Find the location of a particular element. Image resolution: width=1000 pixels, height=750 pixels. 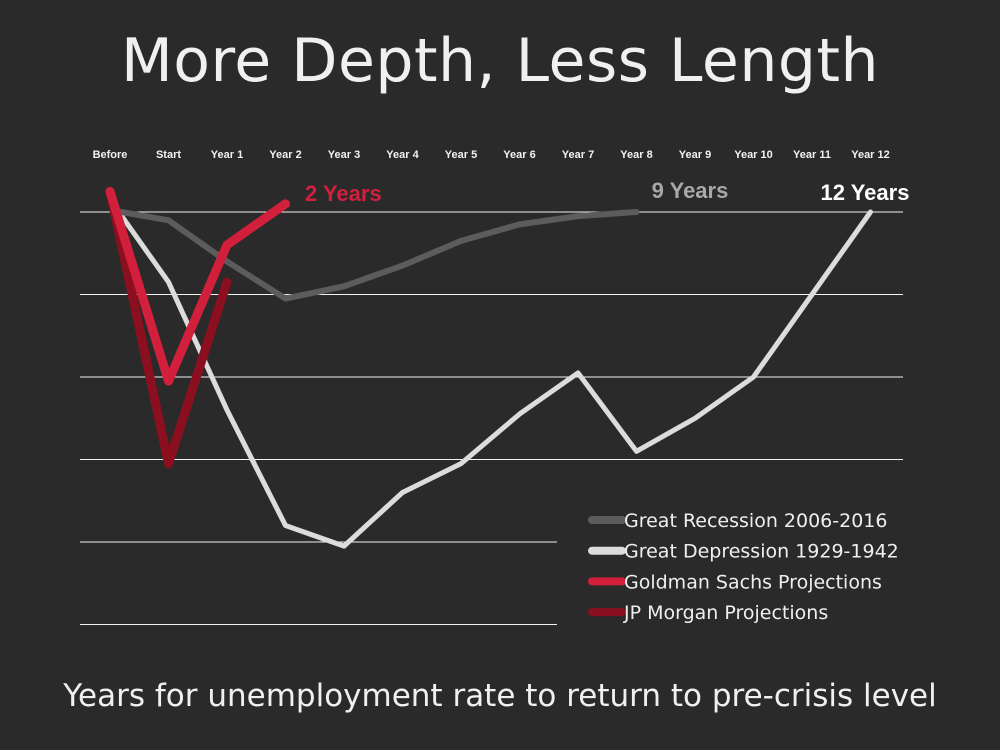

x-tick-label: Year 6 is located at coordinates (519, 155).